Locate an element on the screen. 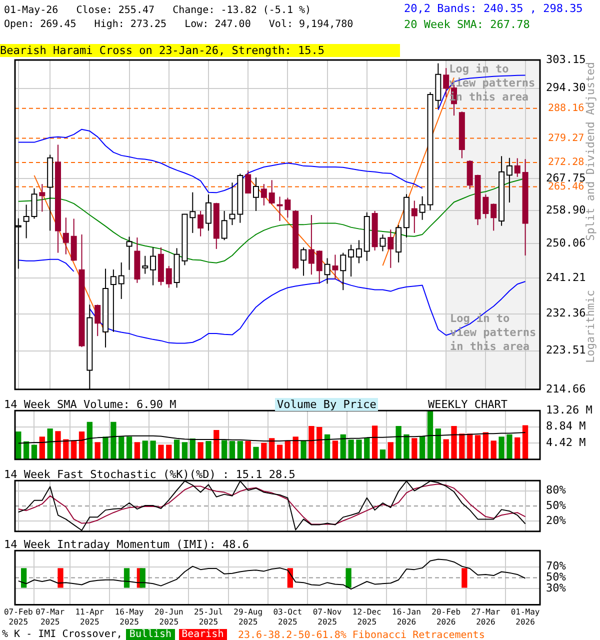  chart-title: Bearish Harami Cross on 23-Jan-26, Strength: 15.5 is located at coordinates (200, 50).